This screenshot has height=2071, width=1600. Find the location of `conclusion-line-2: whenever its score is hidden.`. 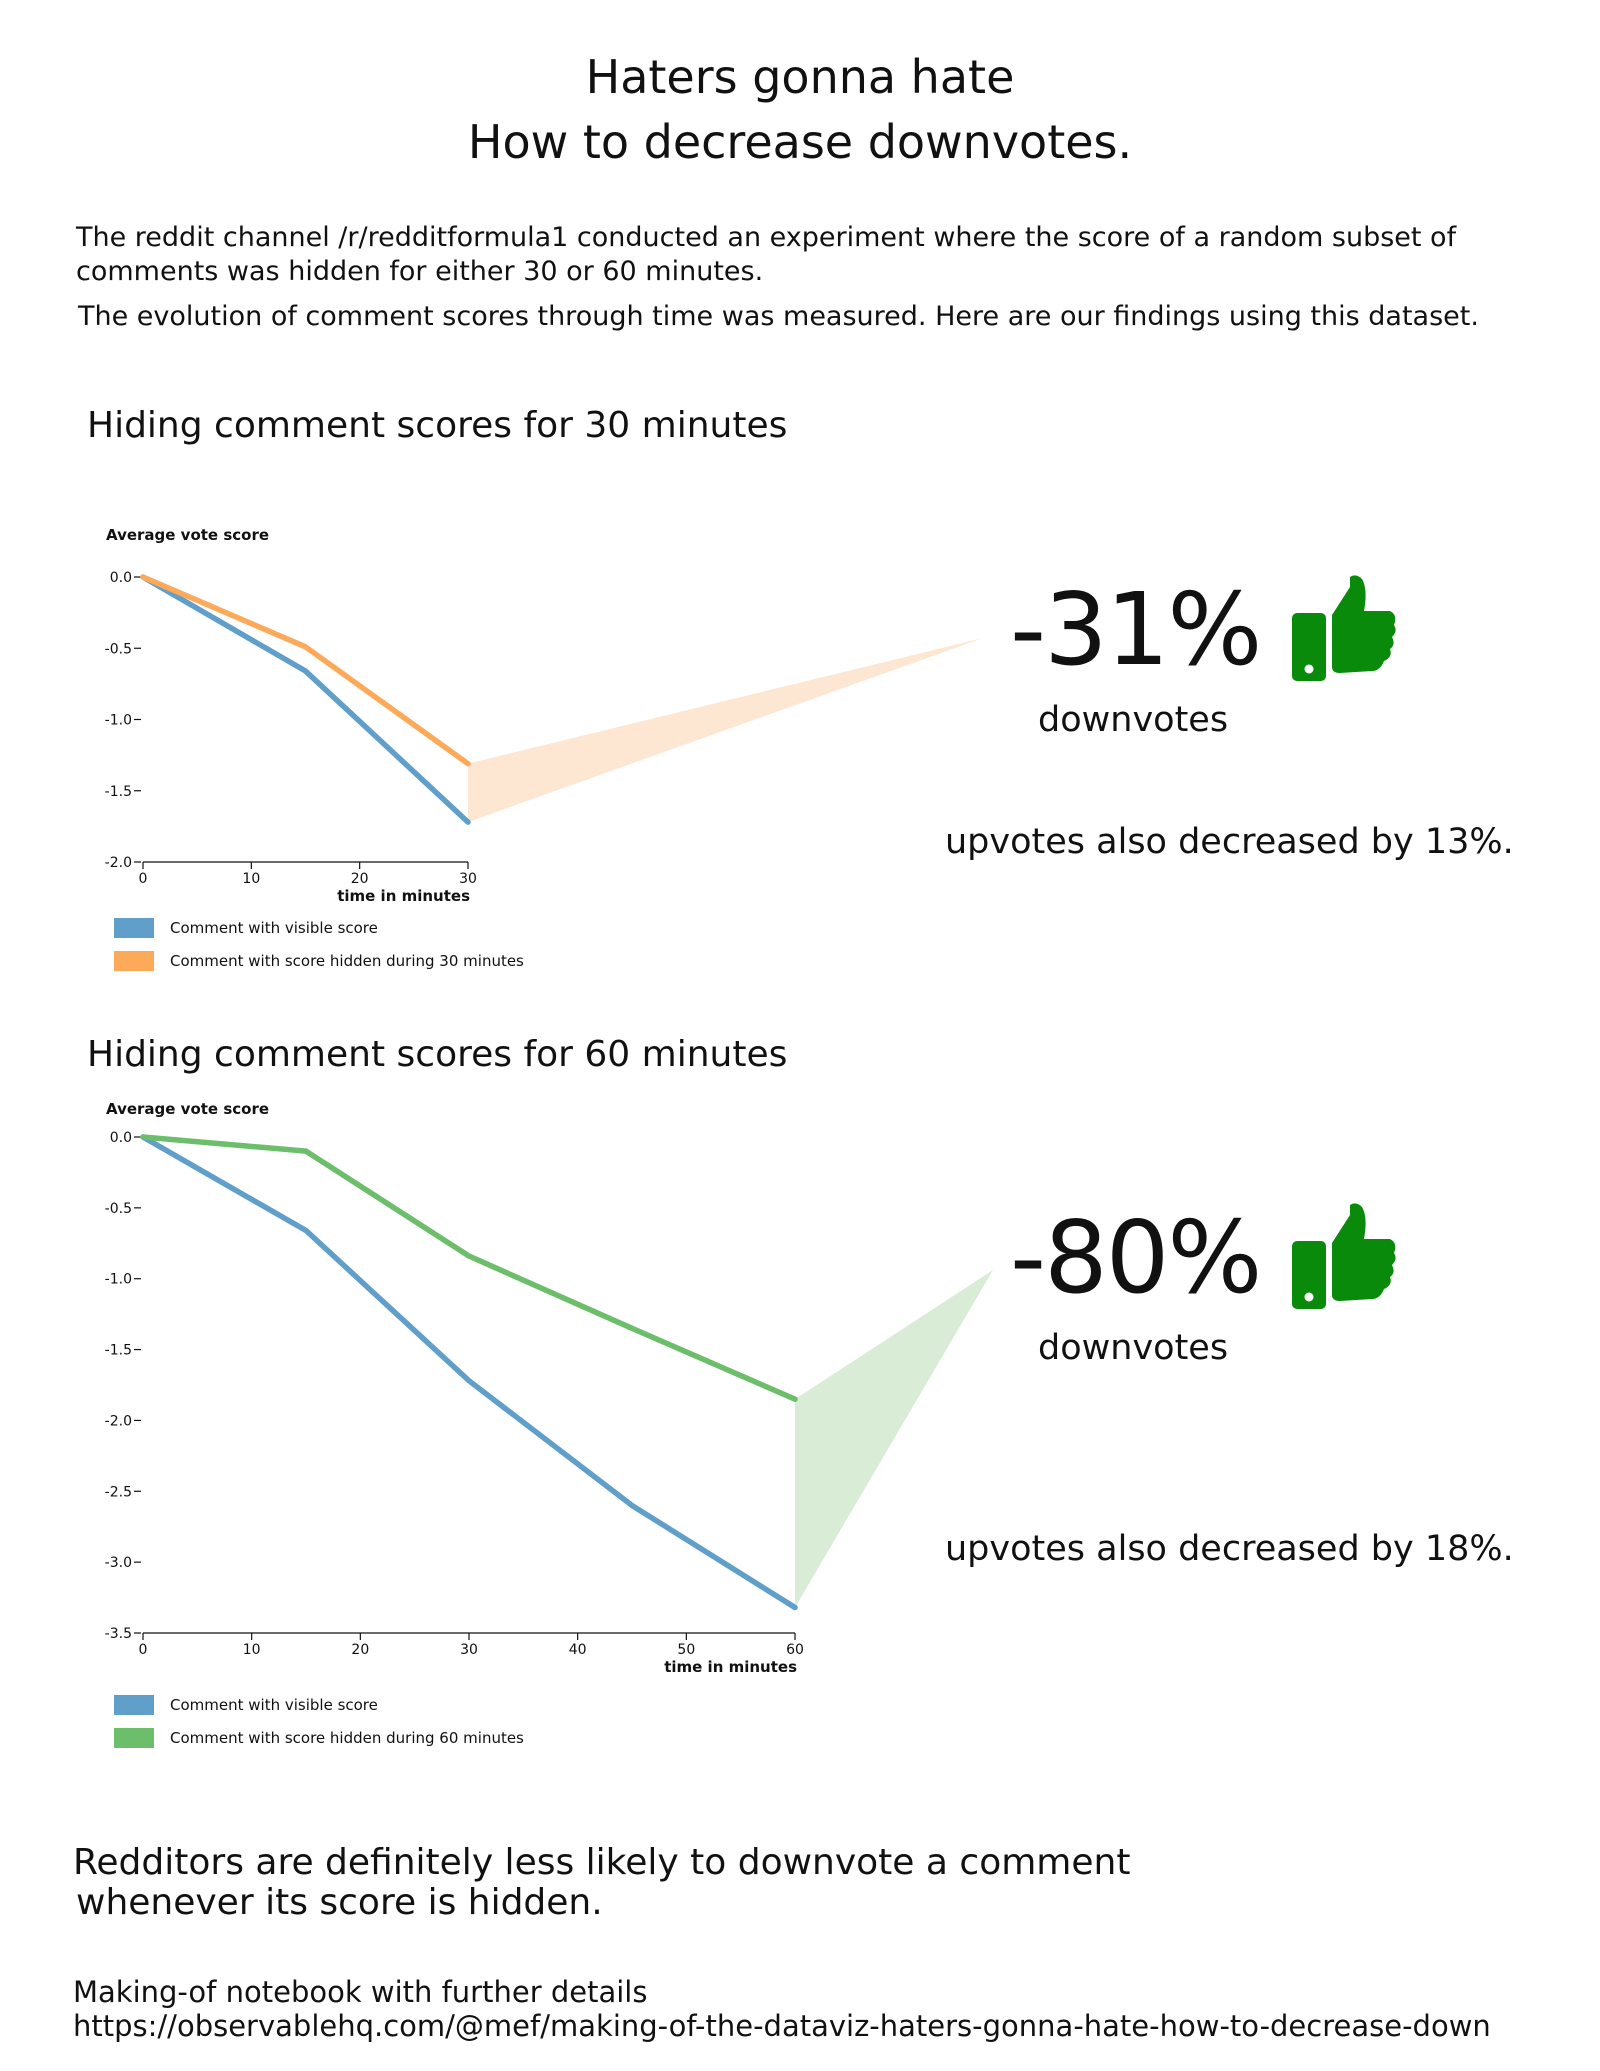

conclusion-line-2: whenever its score is hidden. is located at coordinates (339, 1902).